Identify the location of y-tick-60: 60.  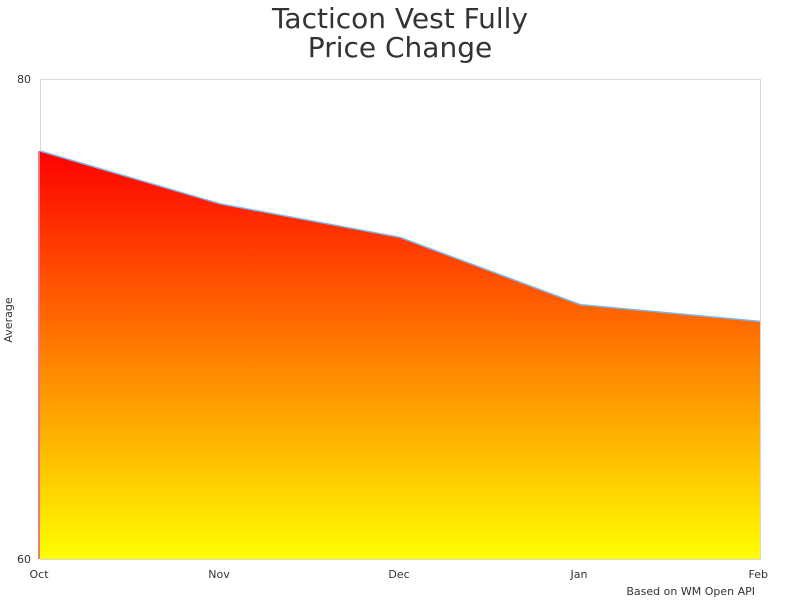
(24, 559).